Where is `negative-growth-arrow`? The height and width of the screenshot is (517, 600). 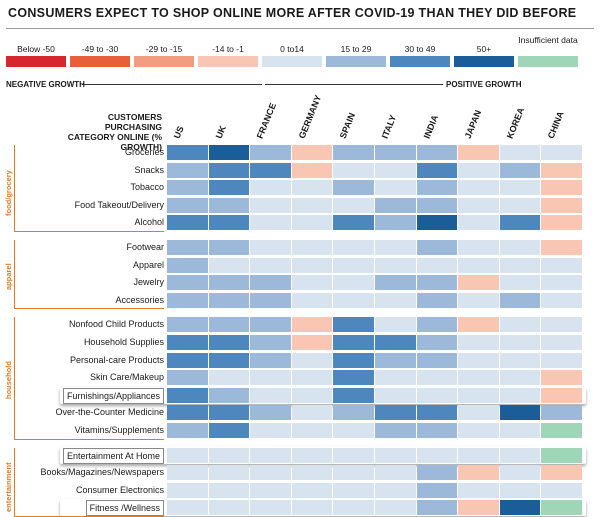 negative-growth-arrow is located at coordinates (172, 84).